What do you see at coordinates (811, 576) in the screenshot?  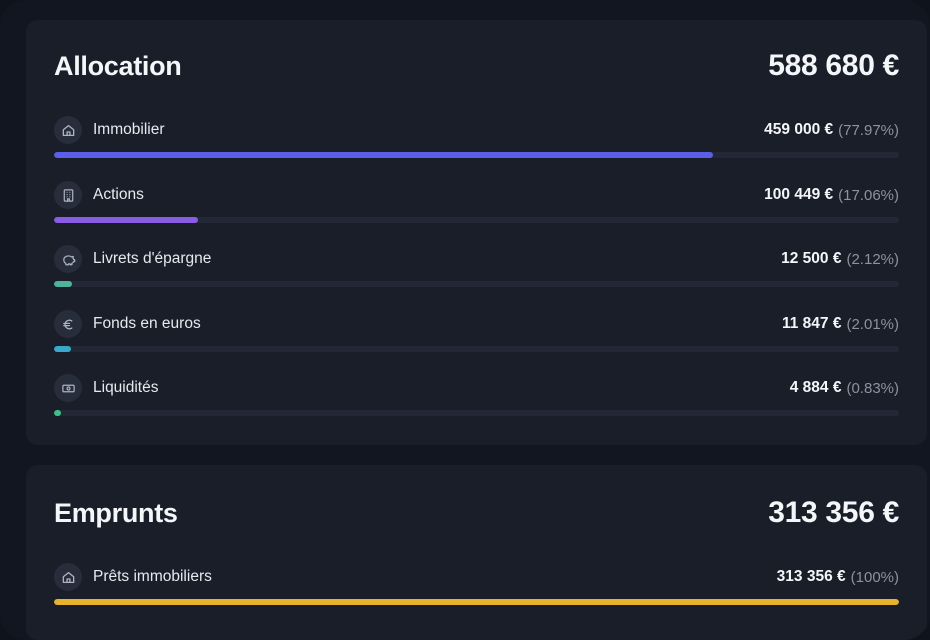 I see `row-amount: 313 356 €` at bounding box center [811, 576].